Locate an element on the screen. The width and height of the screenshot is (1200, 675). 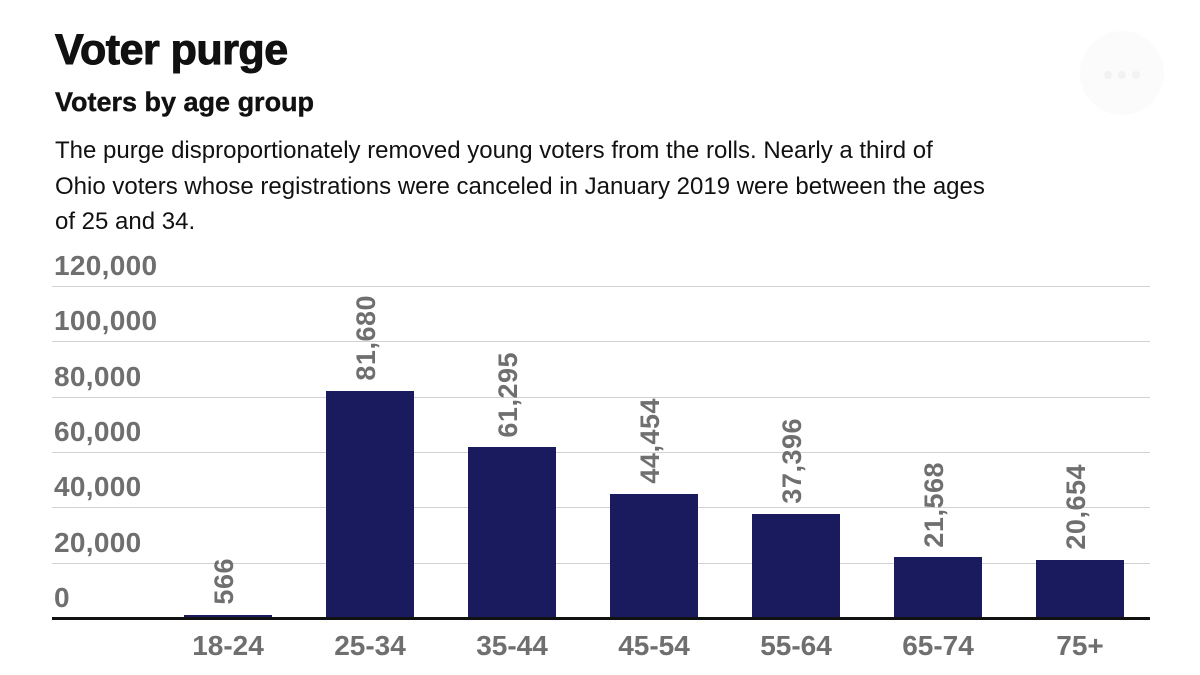
faint-circle-logo is located at coordinates (1122, 73).